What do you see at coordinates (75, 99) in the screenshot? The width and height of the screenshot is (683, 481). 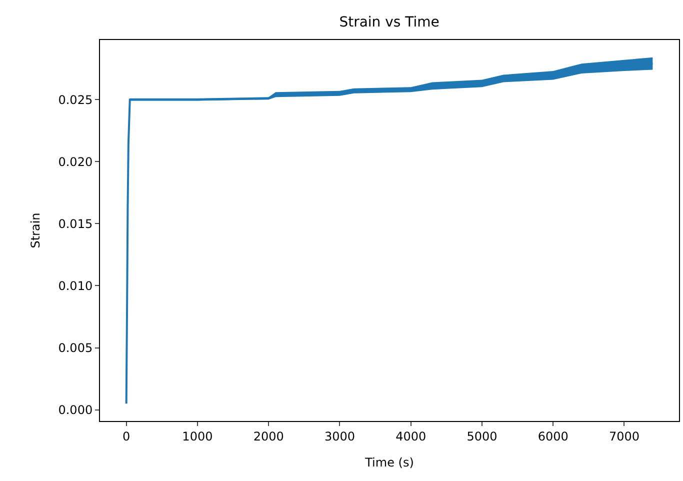 I see `y-tick-label: 0.025` at bounding box center [75, 99].